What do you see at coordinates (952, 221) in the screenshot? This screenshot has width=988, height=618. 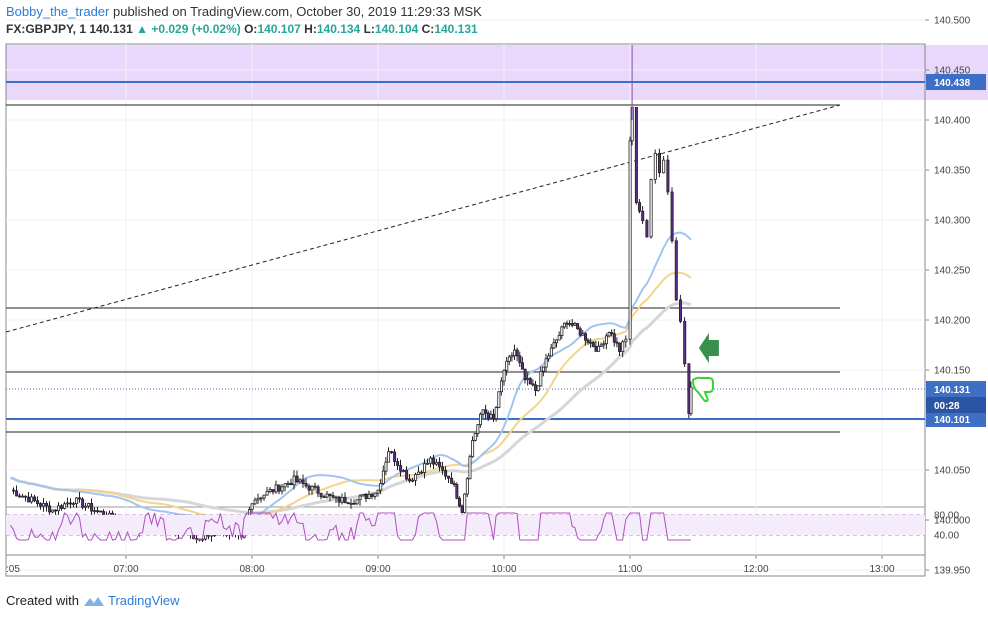 I see `y-tick-label: 140.300` at bounding box center [952, 221].